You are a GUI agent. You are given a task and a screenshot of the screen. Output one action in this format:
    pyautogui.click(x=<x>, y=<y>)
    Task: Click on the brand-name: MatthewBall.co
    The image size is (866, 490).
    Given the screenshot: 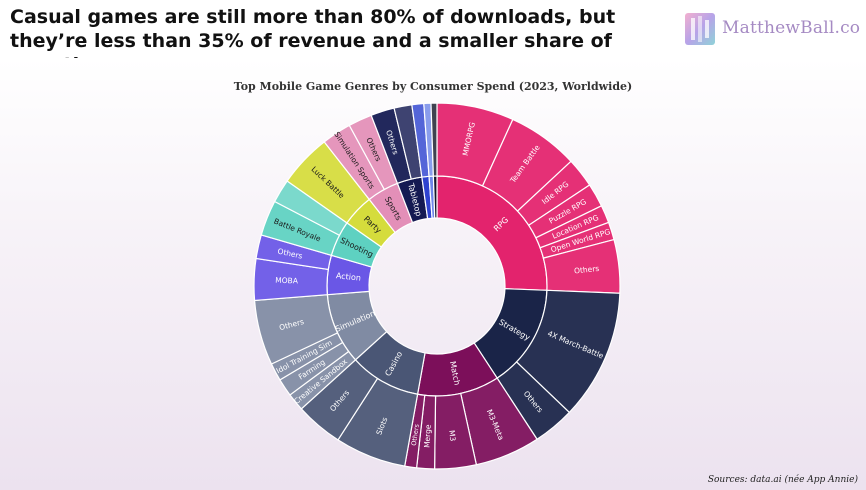 What is the action you would take?
    pyautogui.click(x=791, y=28)
    